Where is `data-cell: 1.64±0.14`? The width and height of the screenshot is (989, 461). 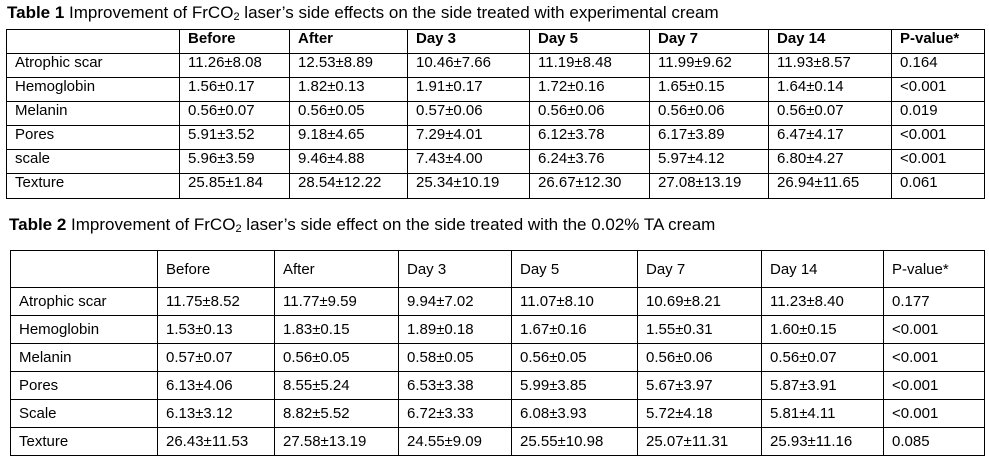
data-cell: 1.64±0.14 is located at coordinates (830, 89).